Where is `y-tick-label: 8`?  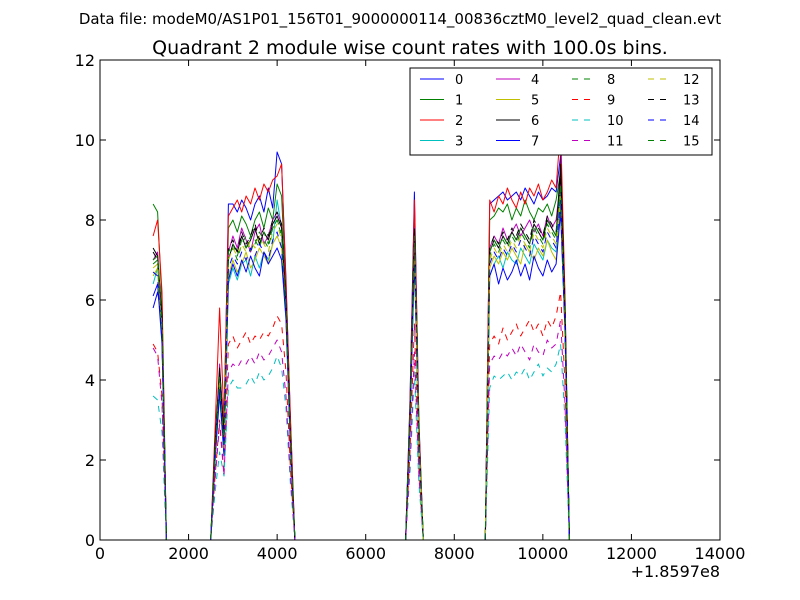 y-tick-label: 8 is located at coordinates (90, 220).